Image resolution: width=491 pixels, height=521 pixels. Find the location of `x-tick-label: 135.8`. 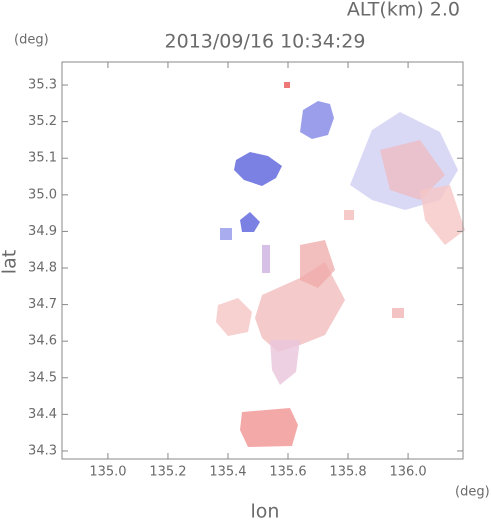

x-tick-label: 135.8 is located at coordinates (347, 472).